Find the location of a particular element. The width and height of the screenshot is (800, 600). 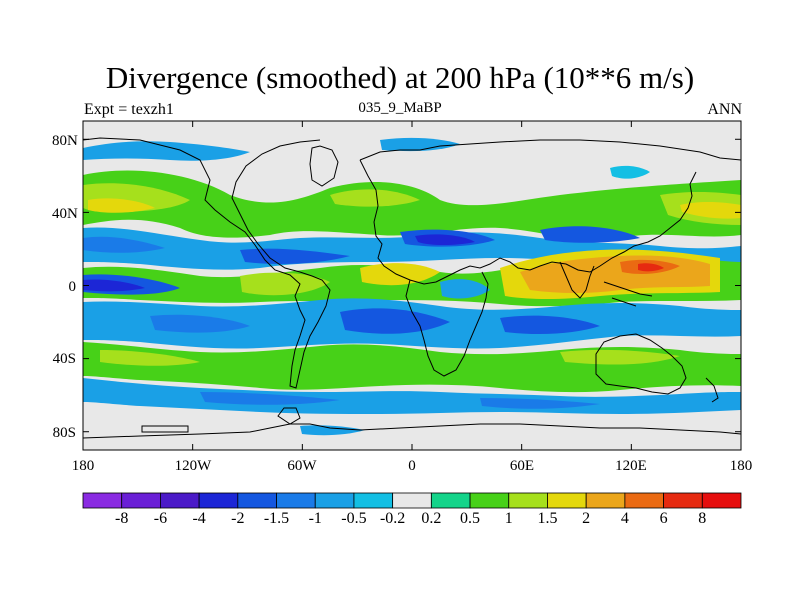

x-tick-label-120e: 120E is located at coordinates (631, 466).